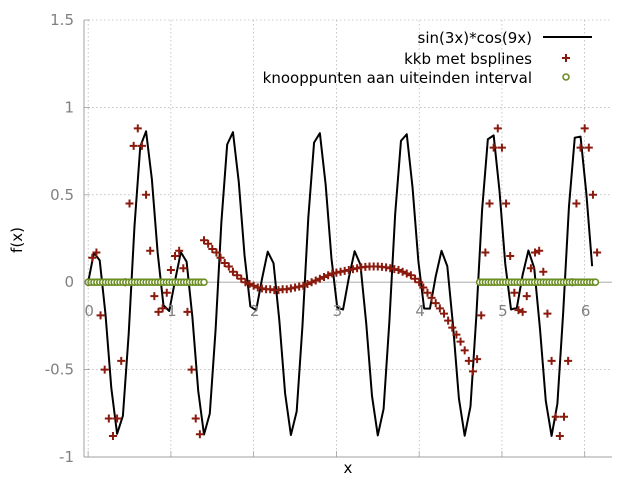  Describe the element at coordinates (348, 468) in the screenshot. I see `x-axis-label: x` at that location.